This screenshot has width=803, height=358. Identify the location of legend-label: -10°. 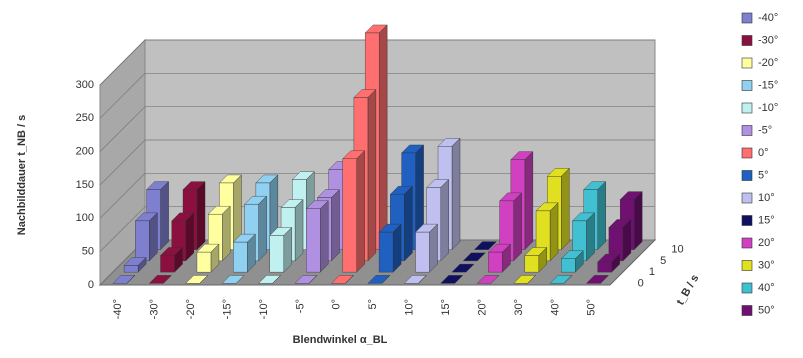
(768, 108).